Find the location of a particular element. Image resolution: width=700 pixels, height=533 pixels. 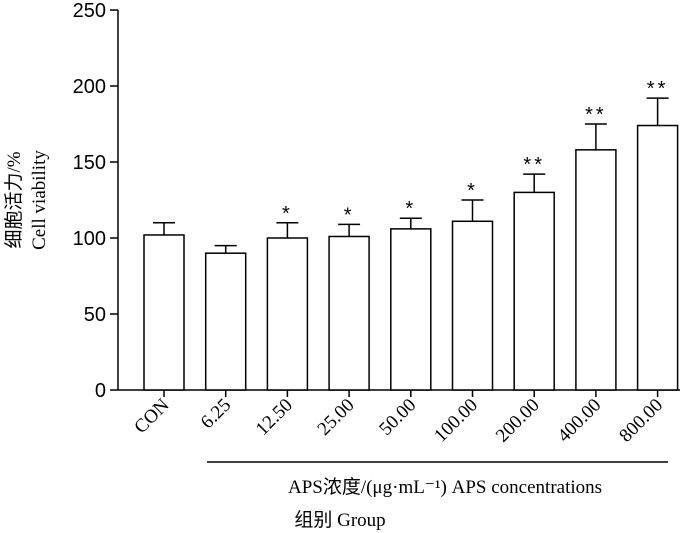

x-tick-label: 800.00 is located at coordinates (641, 421).